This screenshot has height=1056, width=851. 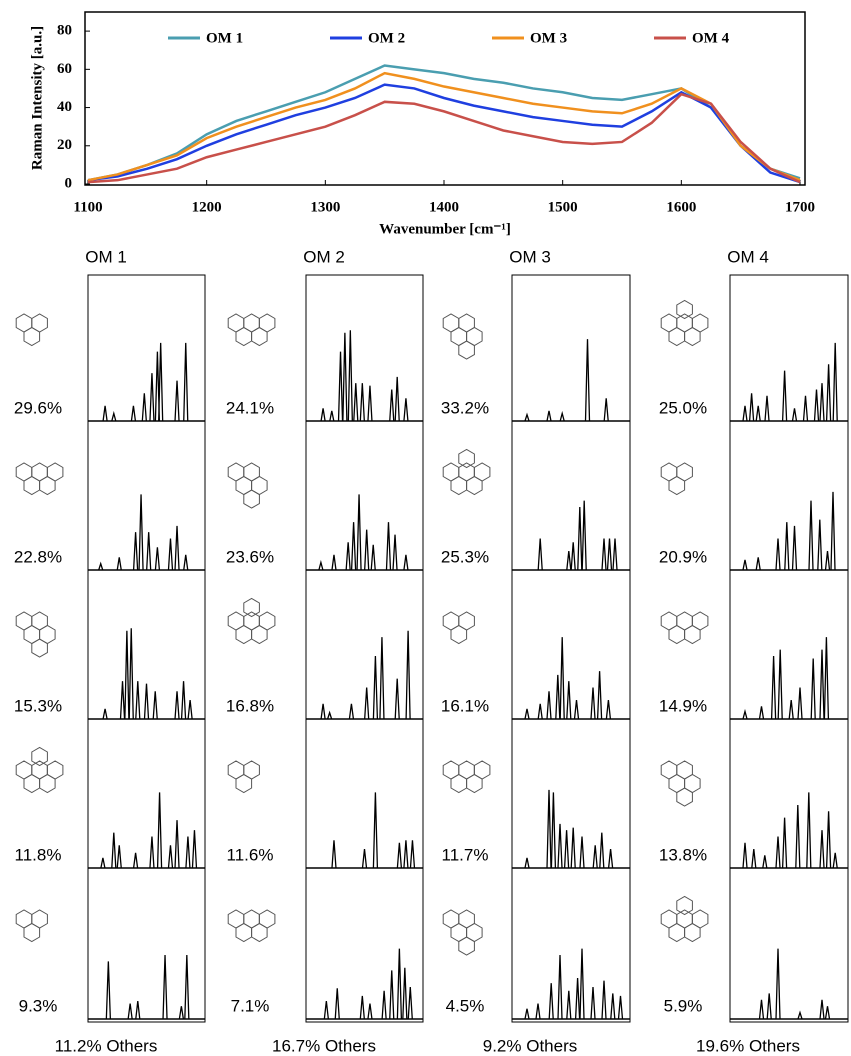 I want to click on column-header: OM 4, so click(x=748, y=256).